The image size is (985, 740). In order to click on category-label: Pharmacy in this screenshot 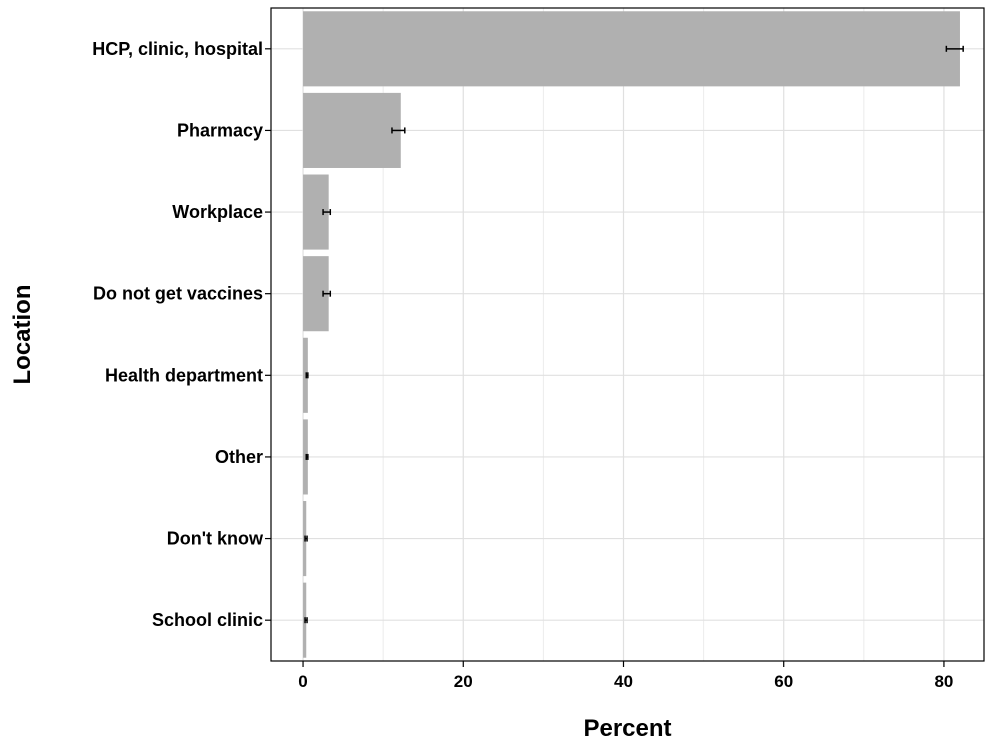, I will do `click(220, 130)`.